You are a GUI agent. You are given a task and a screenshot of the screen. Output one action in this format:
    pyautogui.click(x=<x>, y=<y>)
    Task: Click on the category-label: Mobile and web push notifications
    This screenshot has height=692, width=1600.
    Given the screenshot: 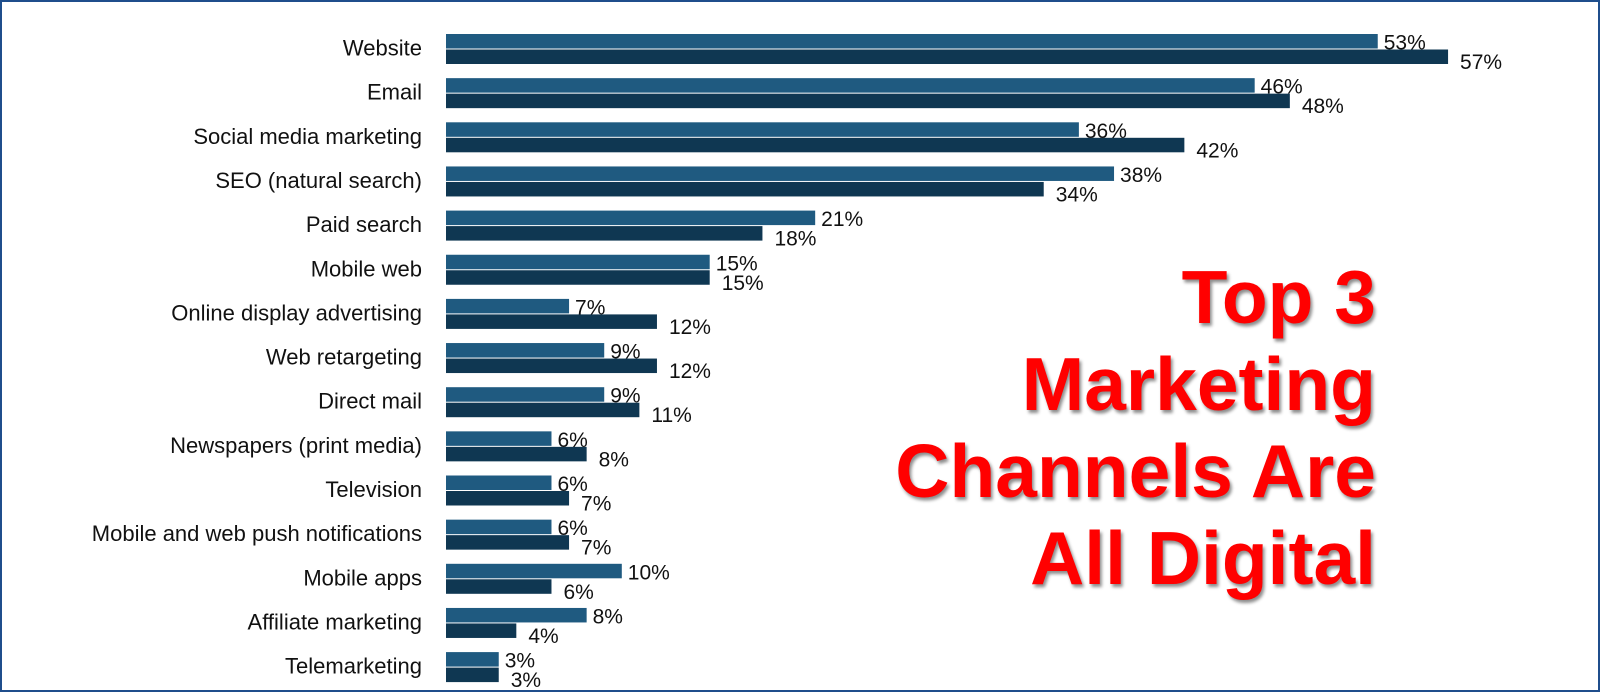 What is the action you would take?
    pyautogui.click(x=257, y=533)
    